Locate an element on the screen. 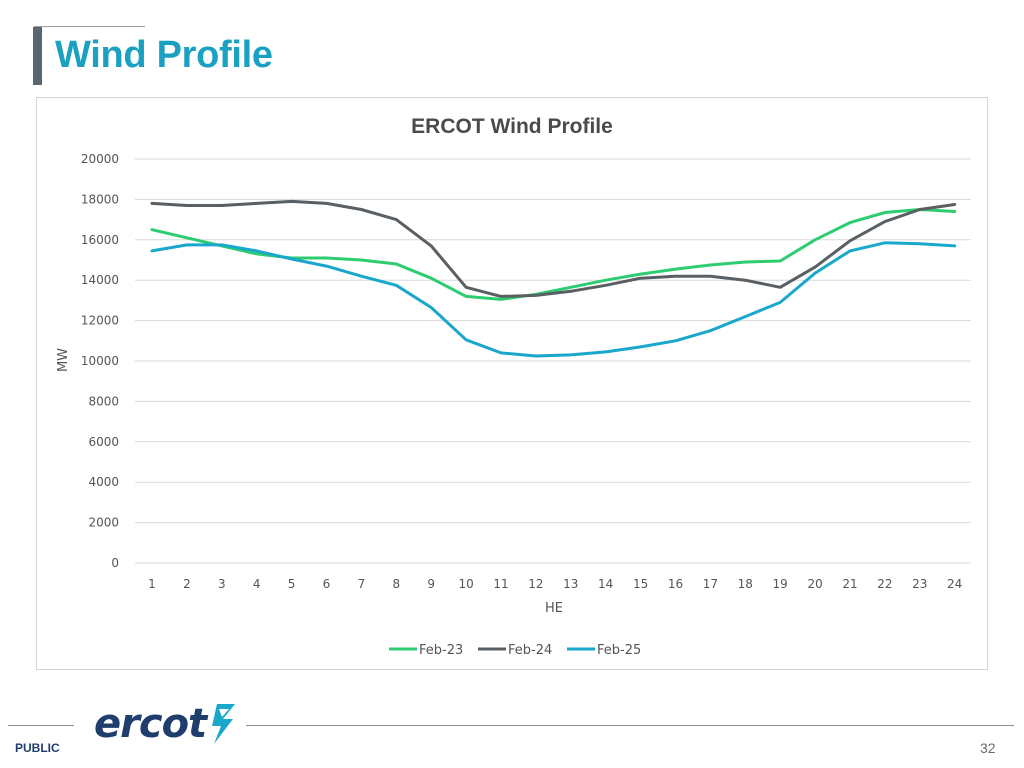  y-tick-label: 16000 is located at coordinates (100, 240).